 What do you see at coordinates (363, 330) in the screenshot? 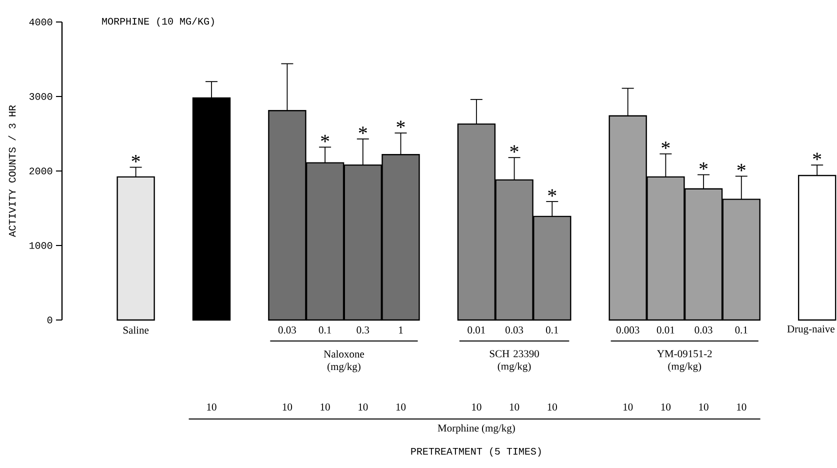
I see `x-tick-label: 0.3` at bounding box center [363, 330].